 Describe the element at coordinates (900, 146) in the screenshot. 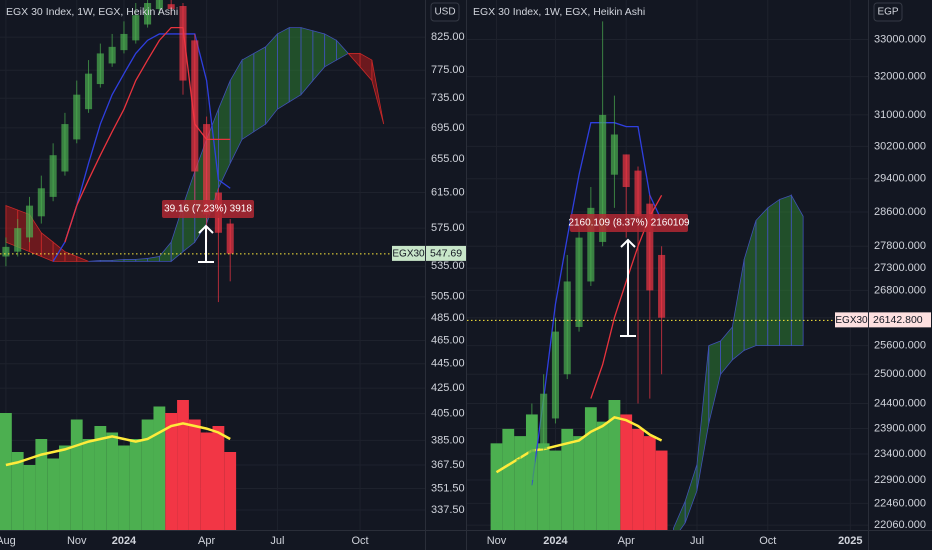

I see `y-tick-label: 30200.000` at that location.